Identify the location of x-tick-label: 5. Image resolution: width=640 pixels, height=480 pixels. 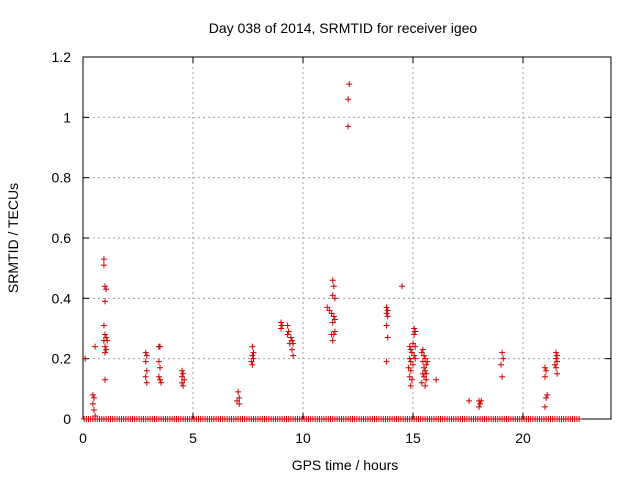
(193, 438).